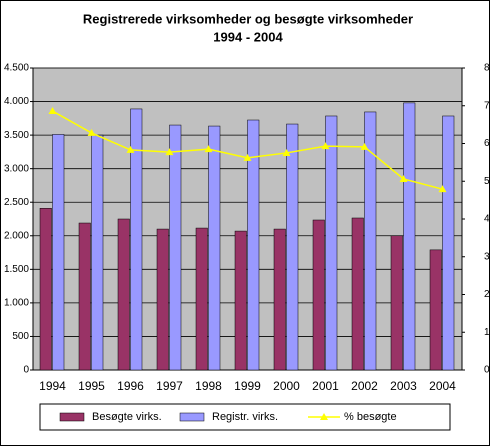  I want to click on y2-tick-label: 10%, so click(487, 332).